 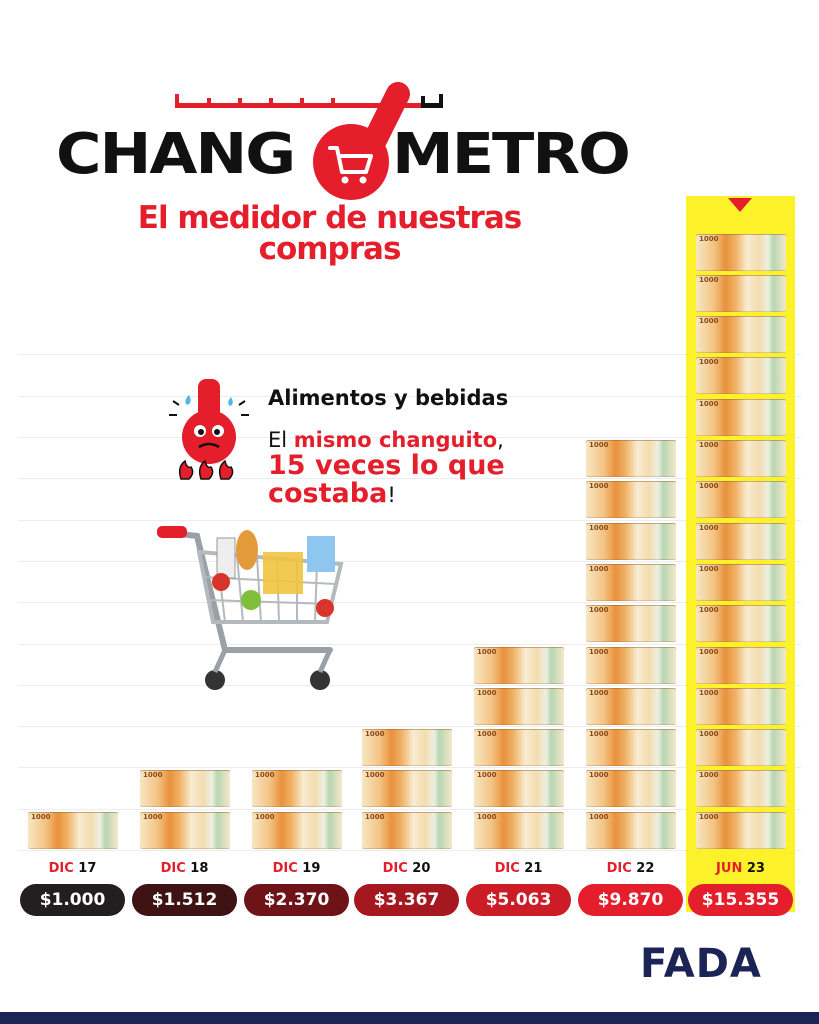 What do you see at coordinates (176, 153) in the screenshot?
I see `logo-word-left: CHANG` at bounding box center [176, 153].